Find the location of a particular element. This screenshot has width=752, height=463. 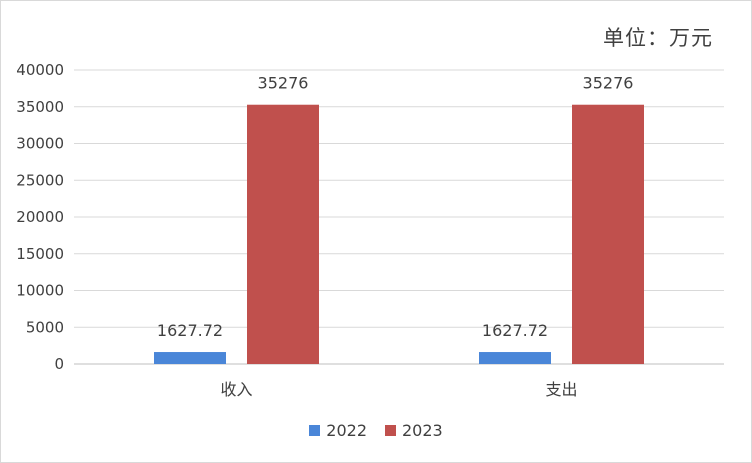

y-tick-label: 10000 is located at coordinates (40, 291).